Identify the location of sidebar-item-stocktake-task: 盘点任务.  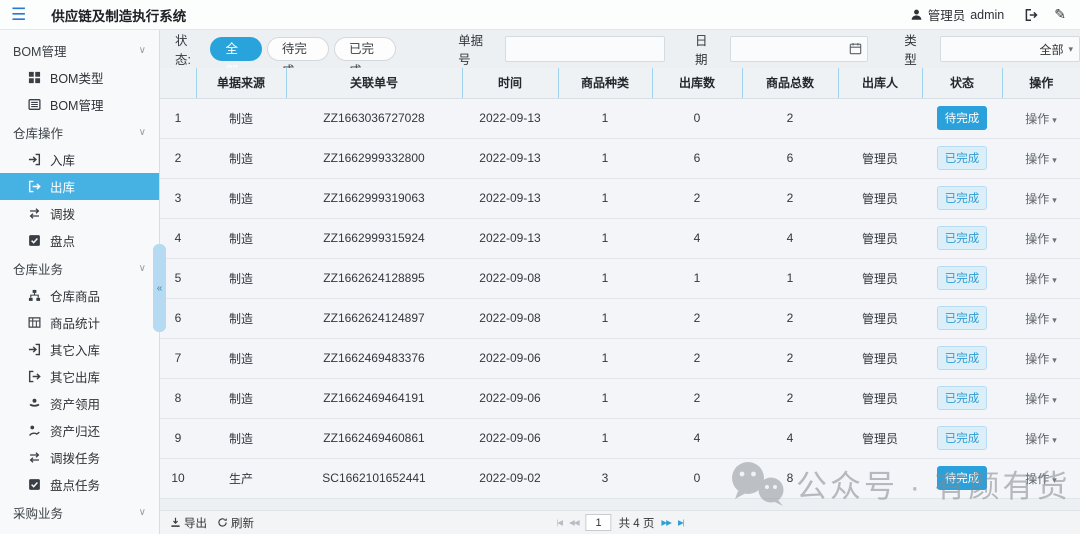
(79, 484).